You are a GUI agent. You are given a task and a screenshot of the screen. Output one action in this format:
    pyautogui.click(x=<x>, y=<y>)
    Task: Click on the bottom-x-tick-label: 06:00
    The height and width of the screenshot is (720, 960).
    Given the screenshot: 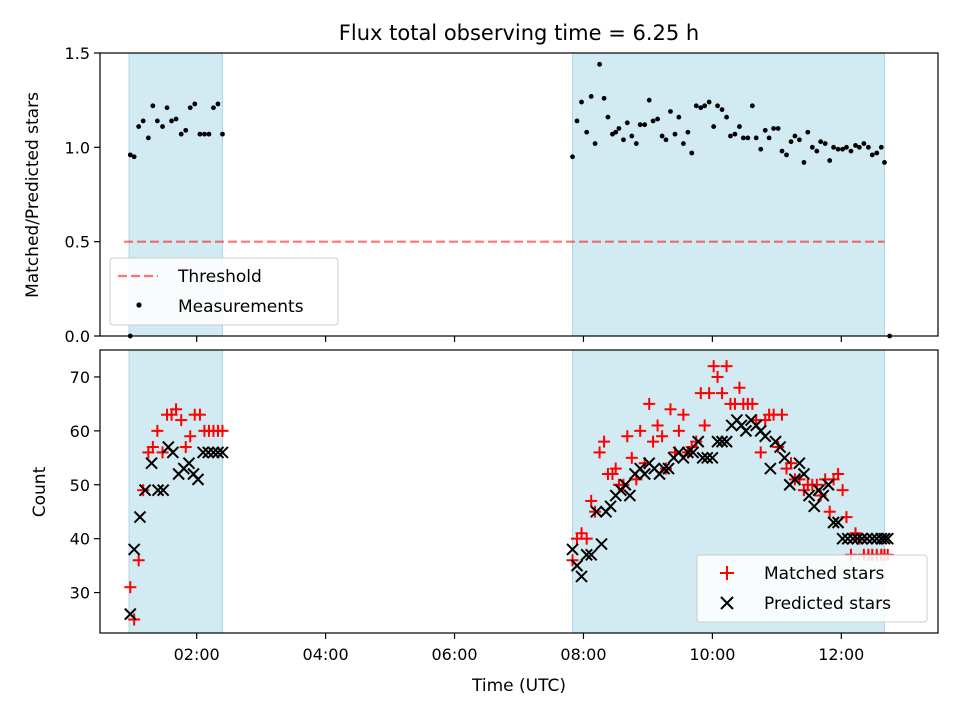 What is the action you would take?
    pyautogui.click(x=454, y=654)
    